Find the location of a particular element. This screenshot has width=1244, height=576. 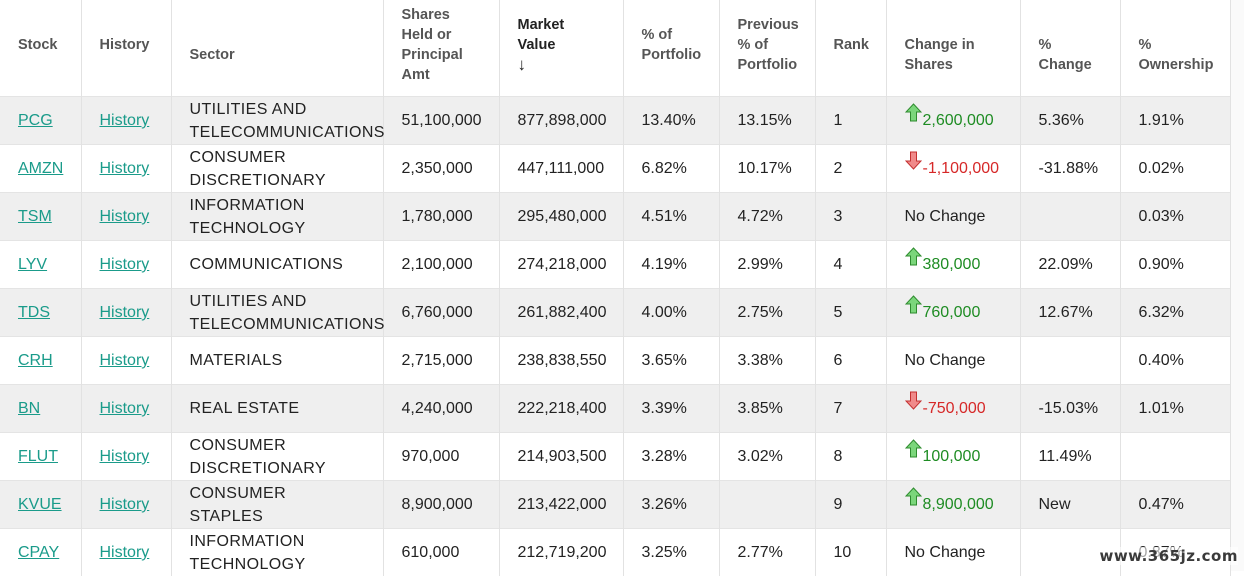

cell-rank: 10 is located at coordinates (850, 552).